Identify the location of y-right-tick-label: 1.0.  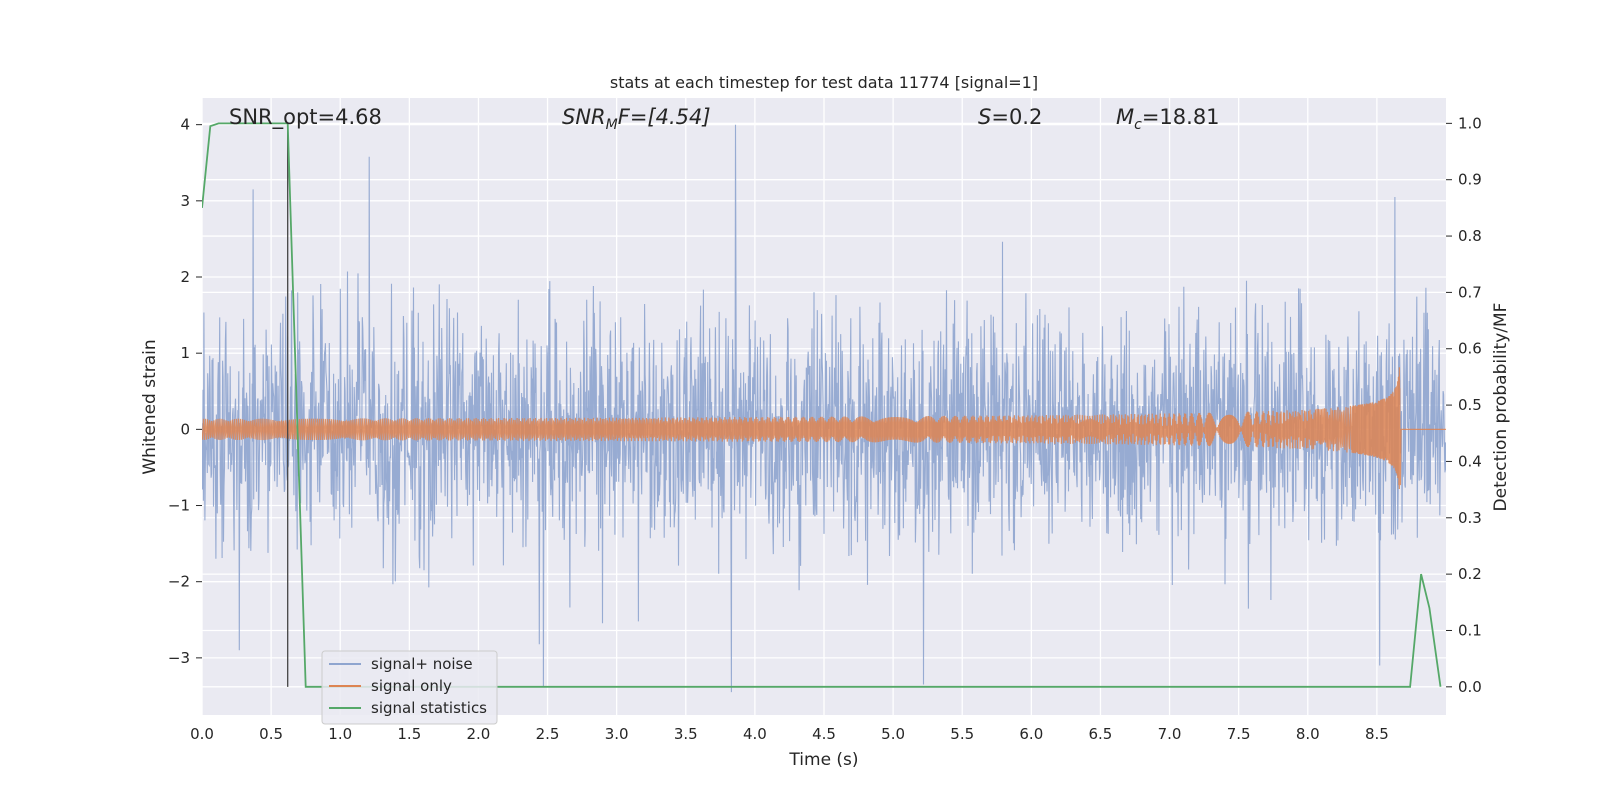
(1470, 123).